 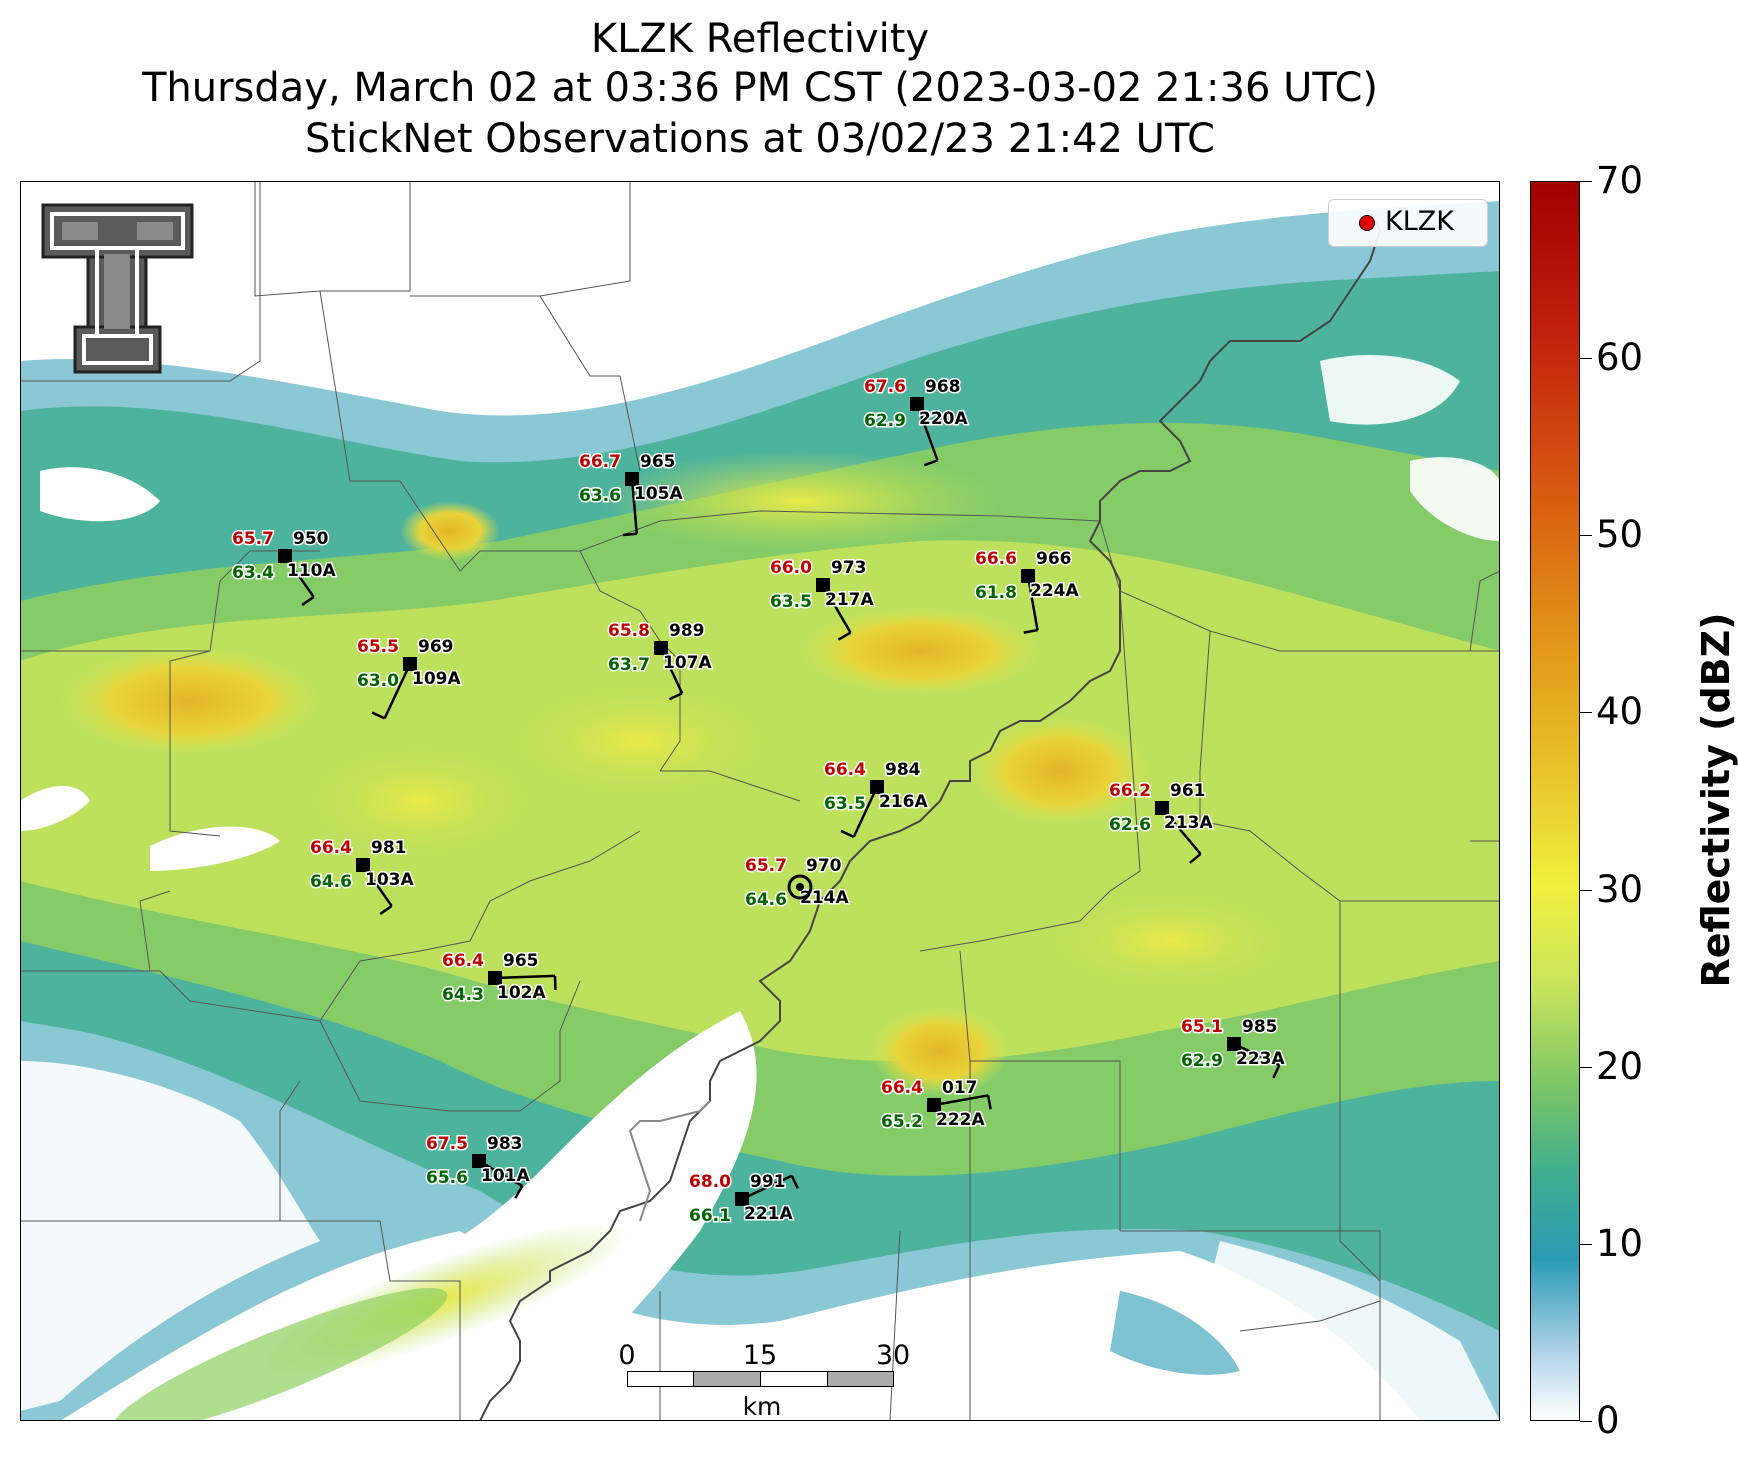 What do you see at coordinates (374, 887) in the screenshot?
I see `station-plot-103A` at bounding box center [374, 887].